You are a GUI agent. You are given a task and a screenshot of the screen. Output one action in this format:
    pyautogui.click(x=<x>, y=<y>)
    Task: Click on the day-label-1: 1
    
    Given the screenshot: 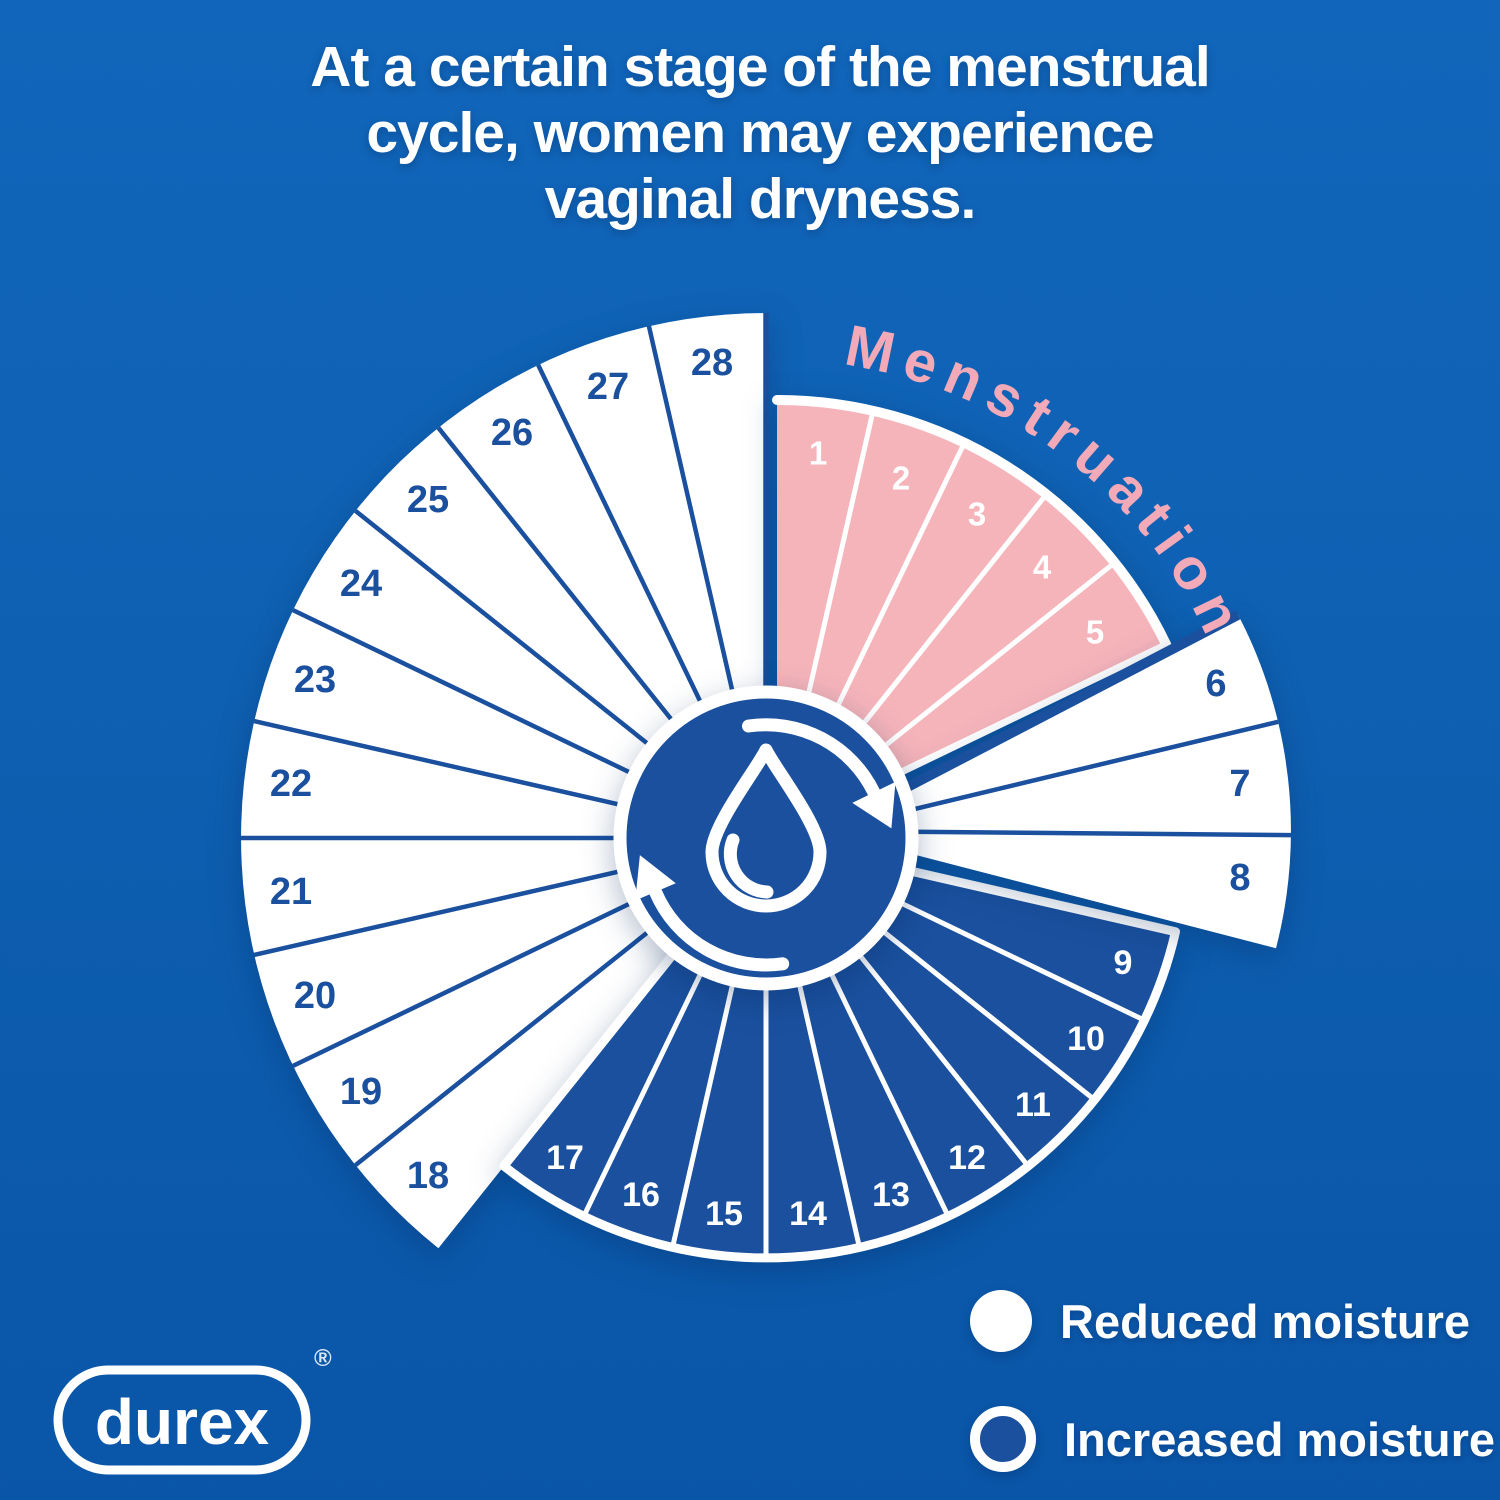 What is the action you would take?
    pyautogui.click(x=818, y=453)
    